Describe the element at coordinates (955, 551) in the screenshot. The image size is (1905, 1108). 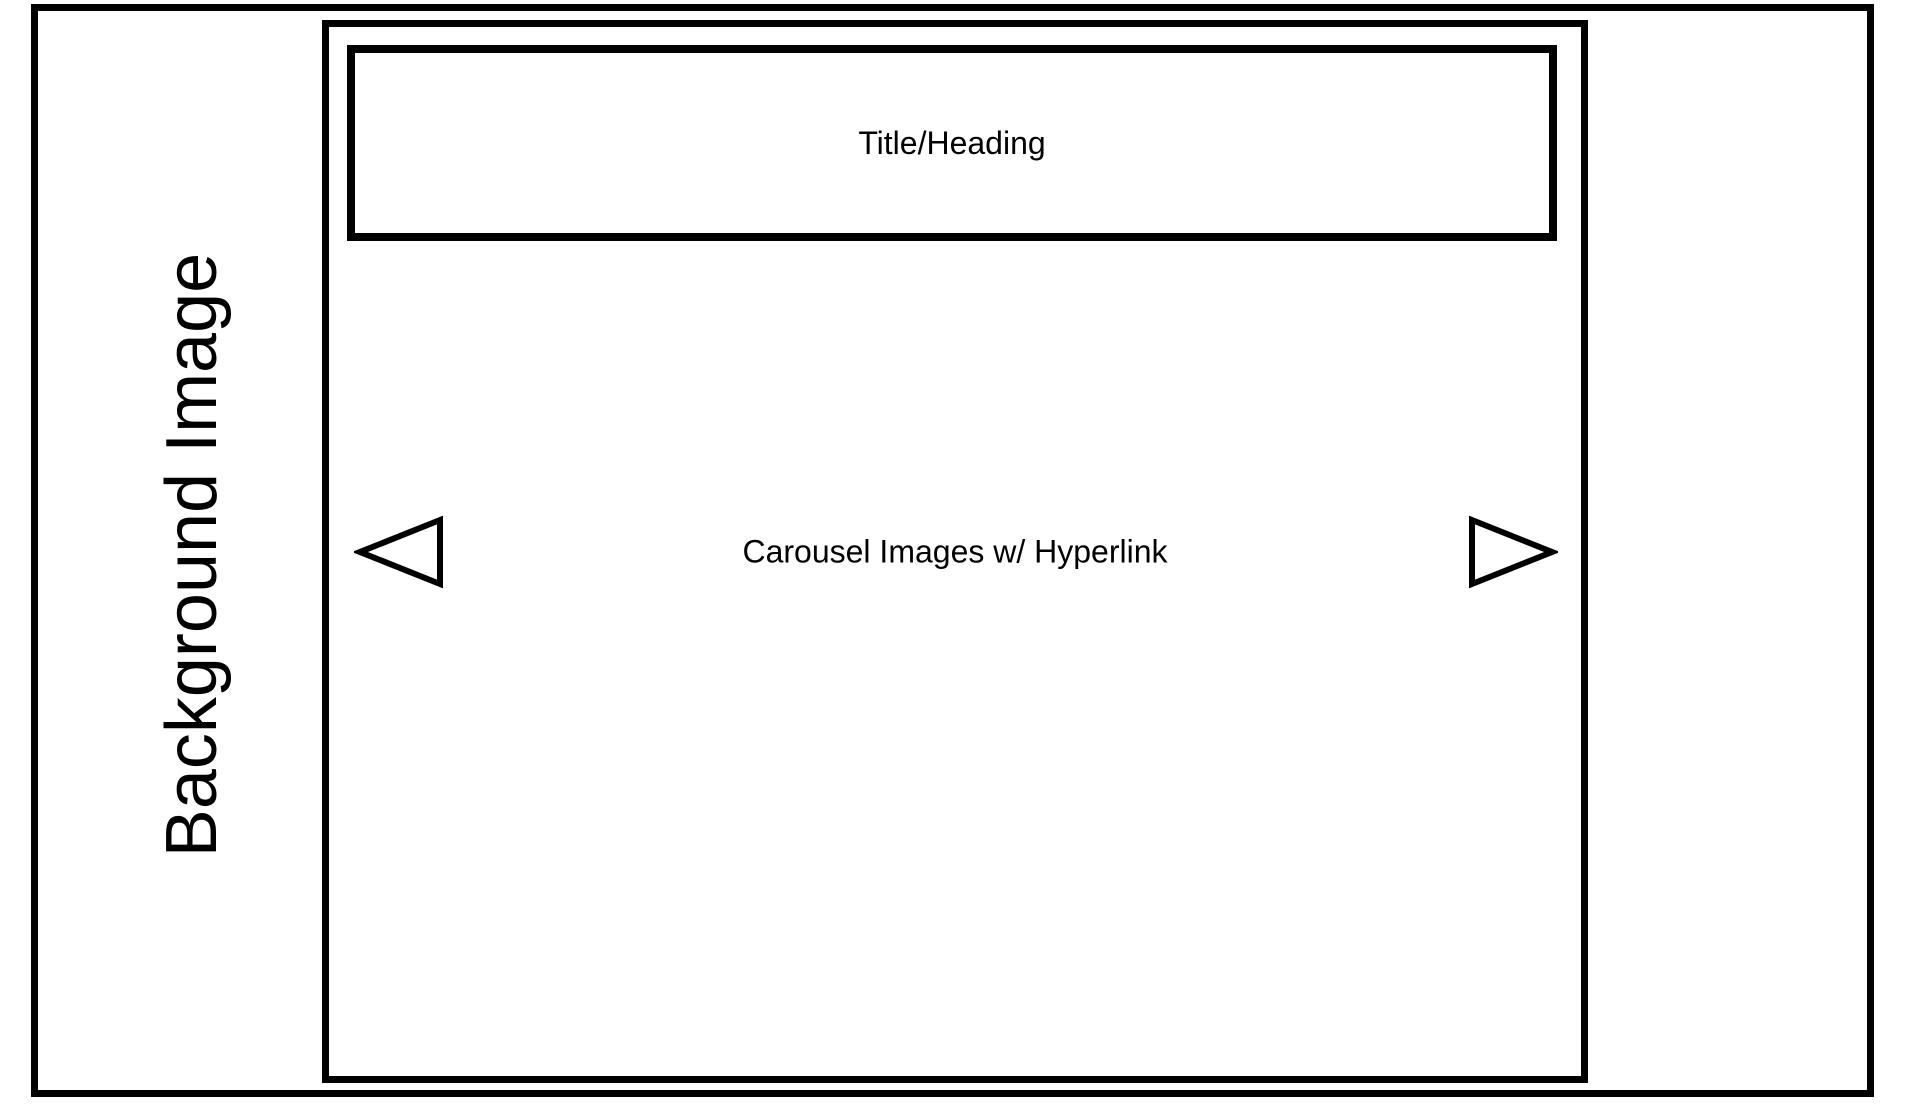
I see `carousel-images-label: Carousel Images w/ Hyperlink` at that location.